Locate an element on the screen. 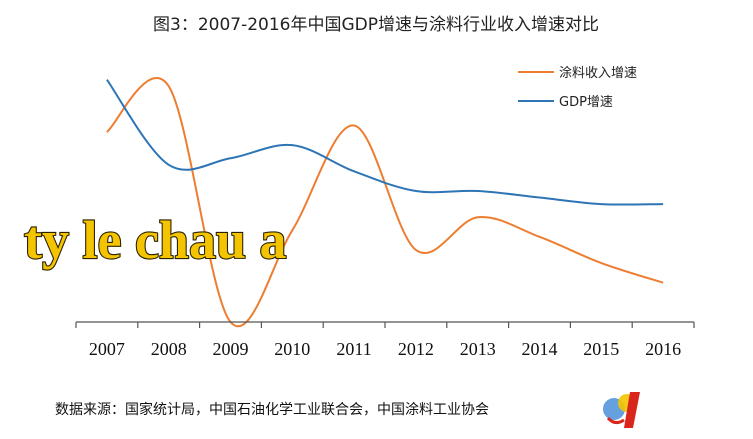 The image size is (753, 439). x-tick-label: 2007 is located at coordinates (107, 349).